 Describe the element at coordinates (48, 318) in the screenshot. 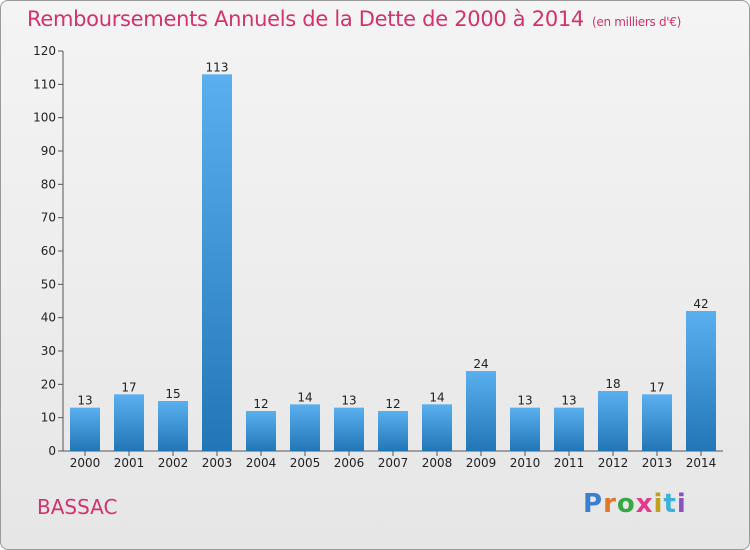

I see `y-tick-label: 40` at that location.